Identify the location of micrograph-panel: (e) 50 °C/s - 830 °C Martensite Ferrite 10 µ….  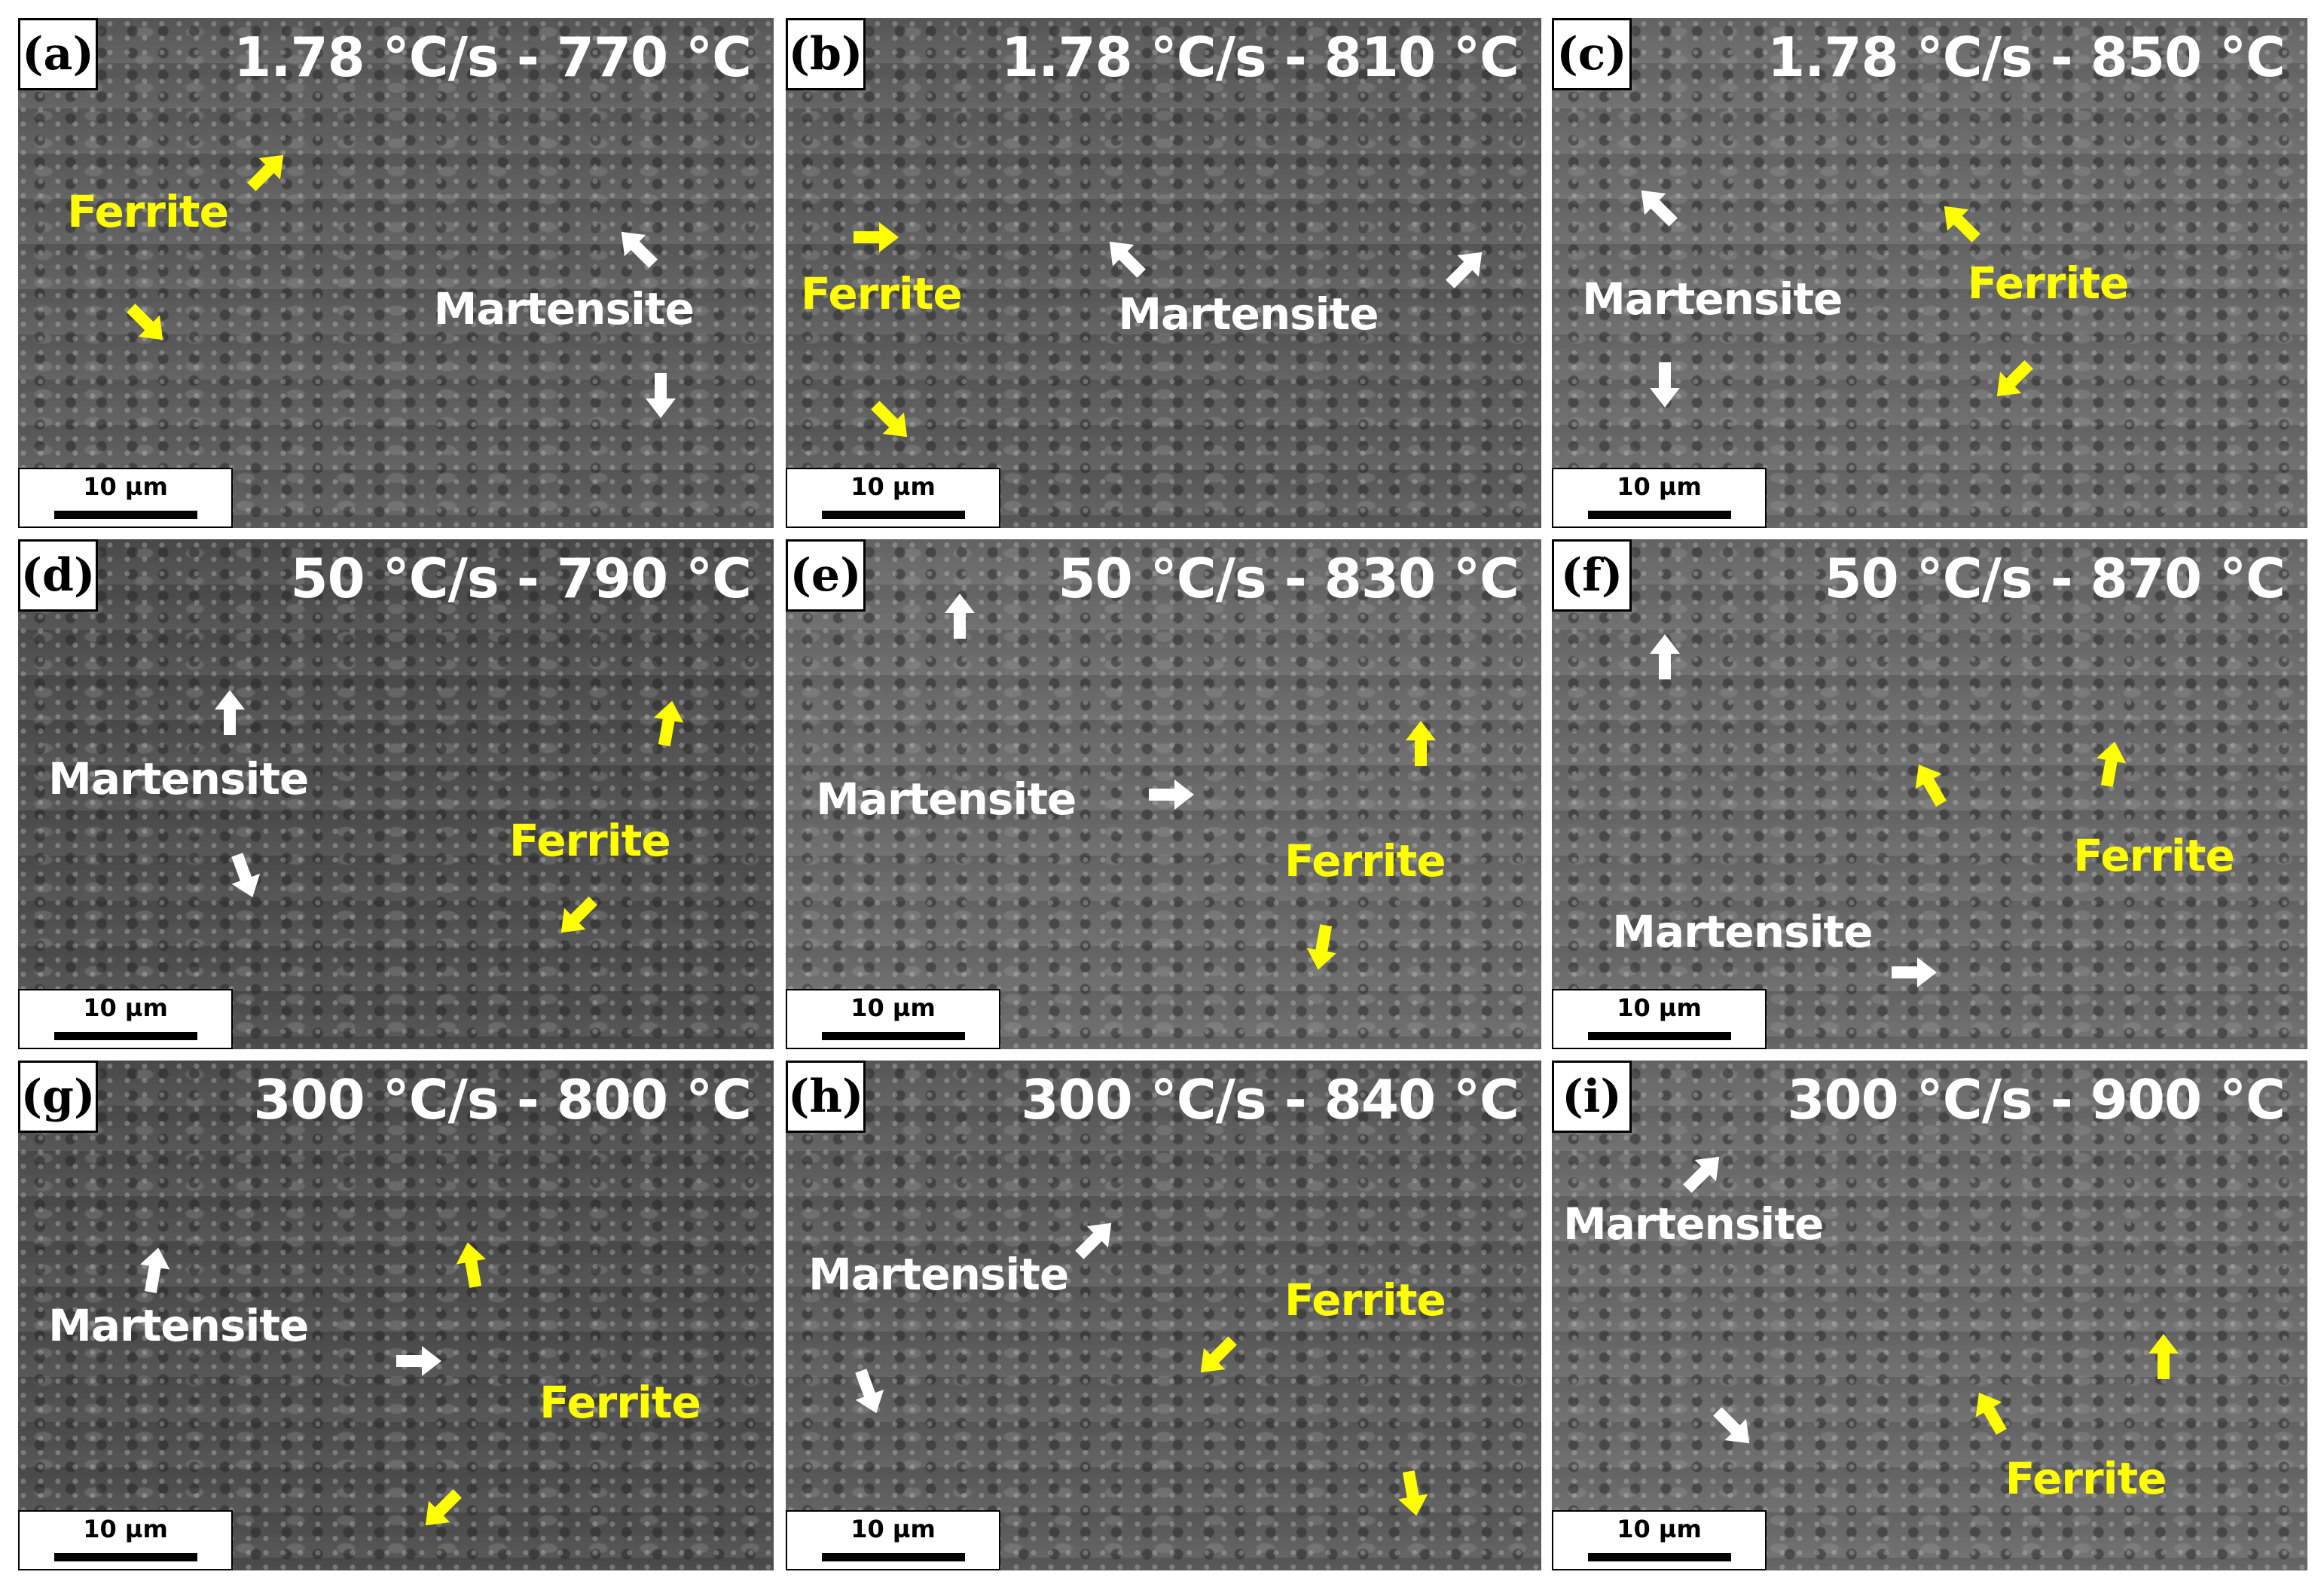
(1164, 794).